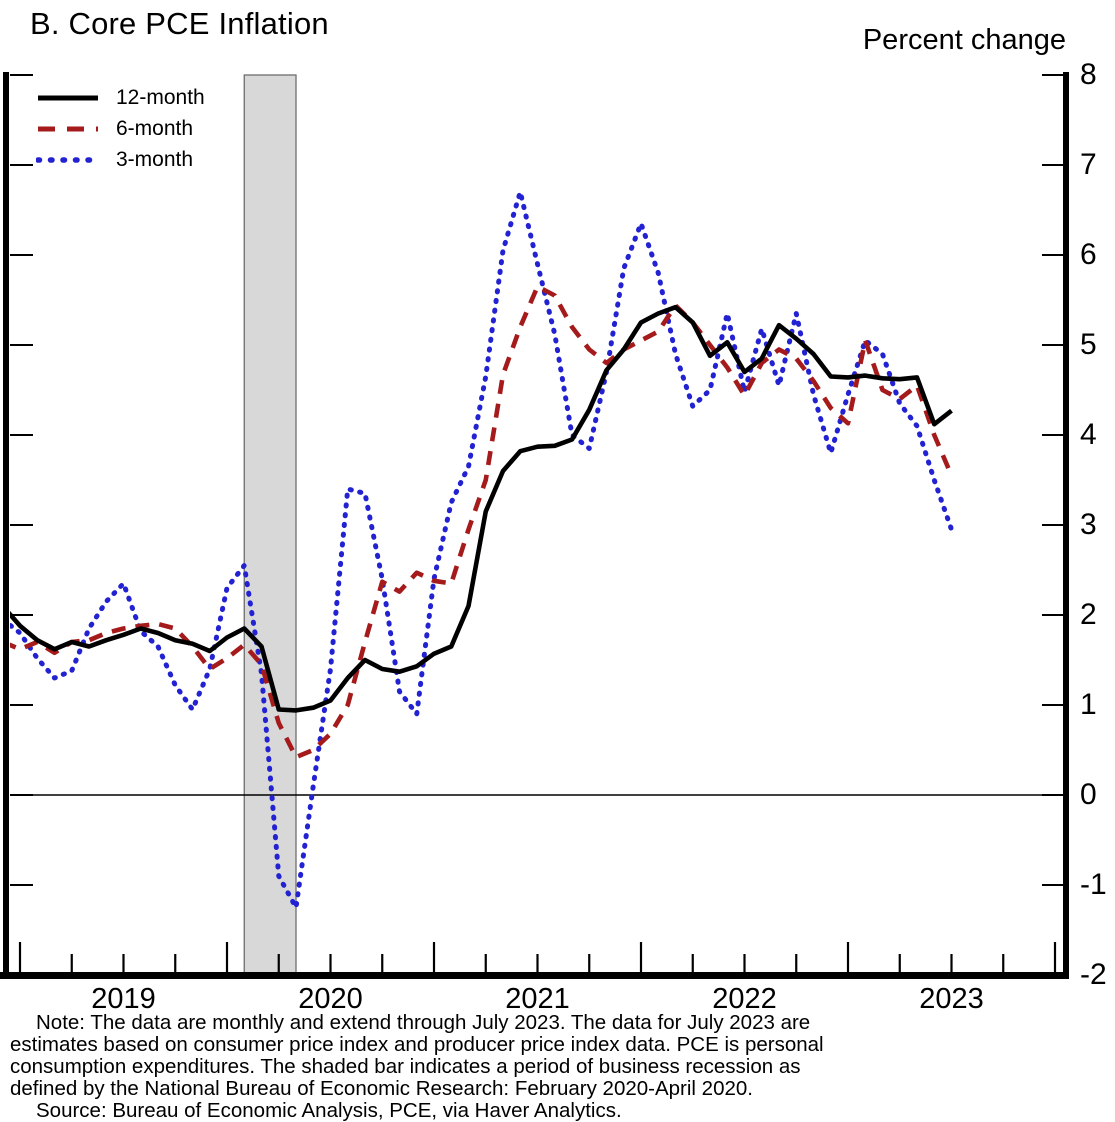 Image resolution: width=1115 pixels, height=1122 pixels. I want to click on y-axis-label-6: 6, so click(1088, 254).